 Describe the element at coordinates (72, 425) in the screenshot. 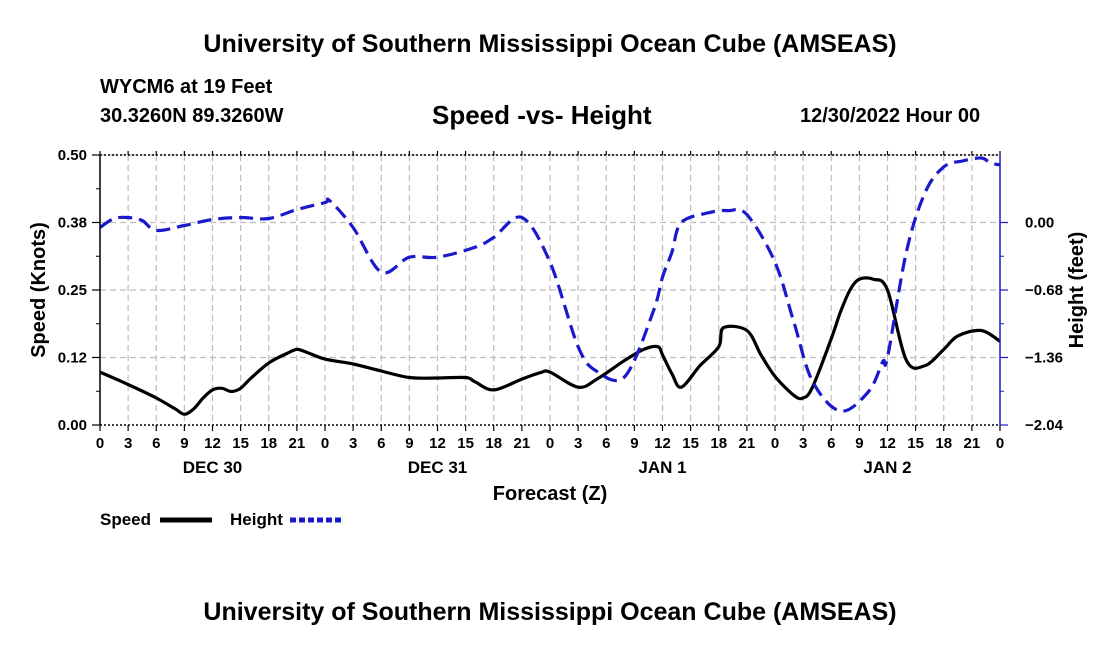

I see `y-left-tick-label: 0.00` at that location.